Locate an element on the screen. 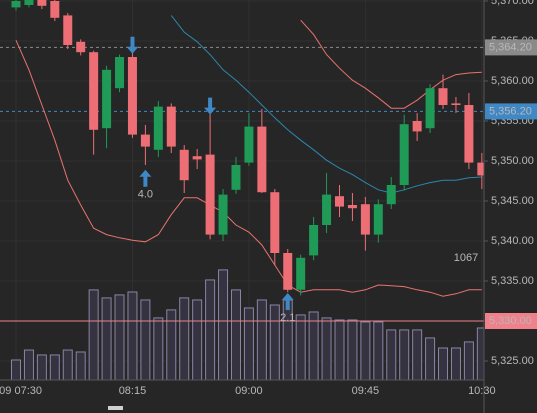 The image size is (537, 413). y-tick-label: 5,340.00 is located at coordinates (512, 241).